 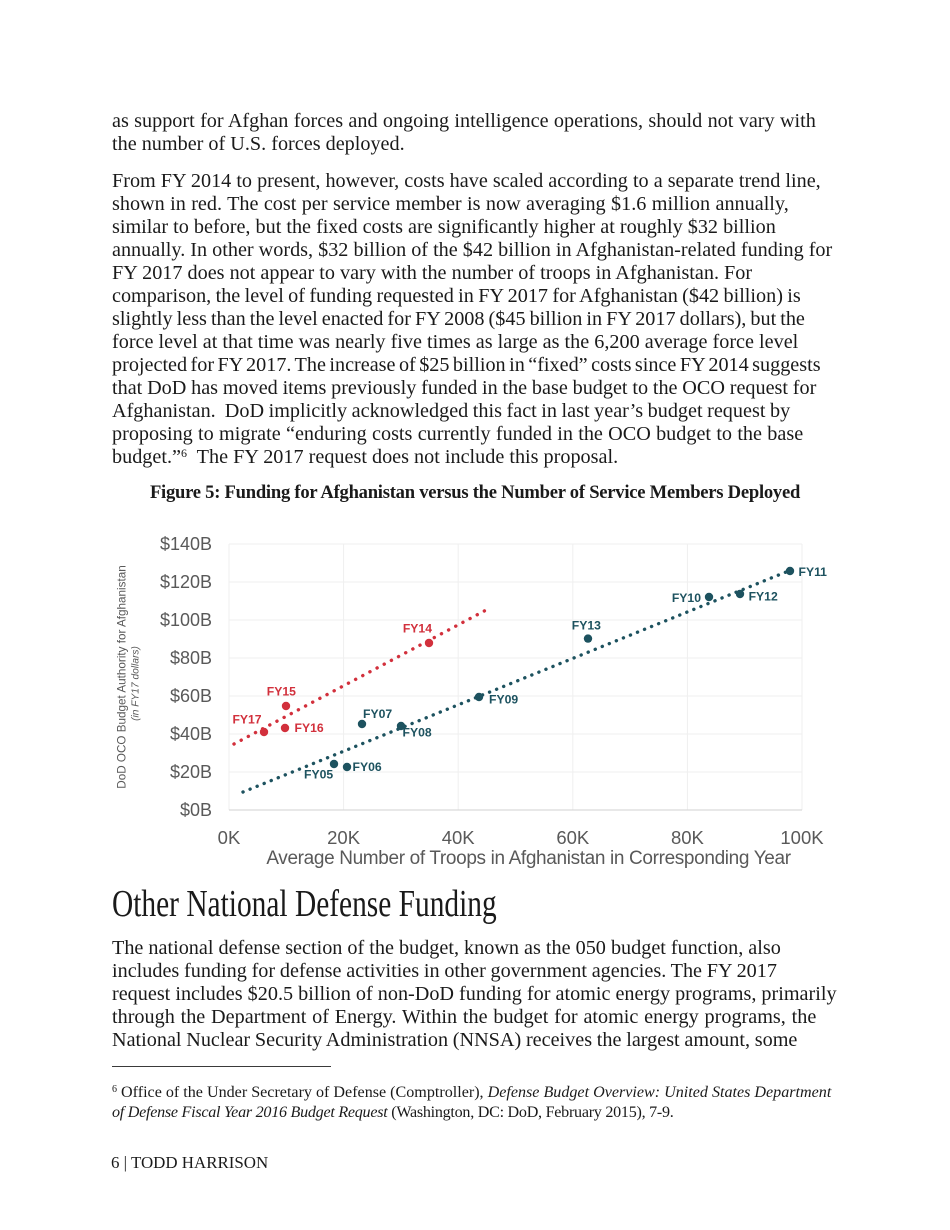 I want to click on svg-text: 20K, so click(x=344, y=837).